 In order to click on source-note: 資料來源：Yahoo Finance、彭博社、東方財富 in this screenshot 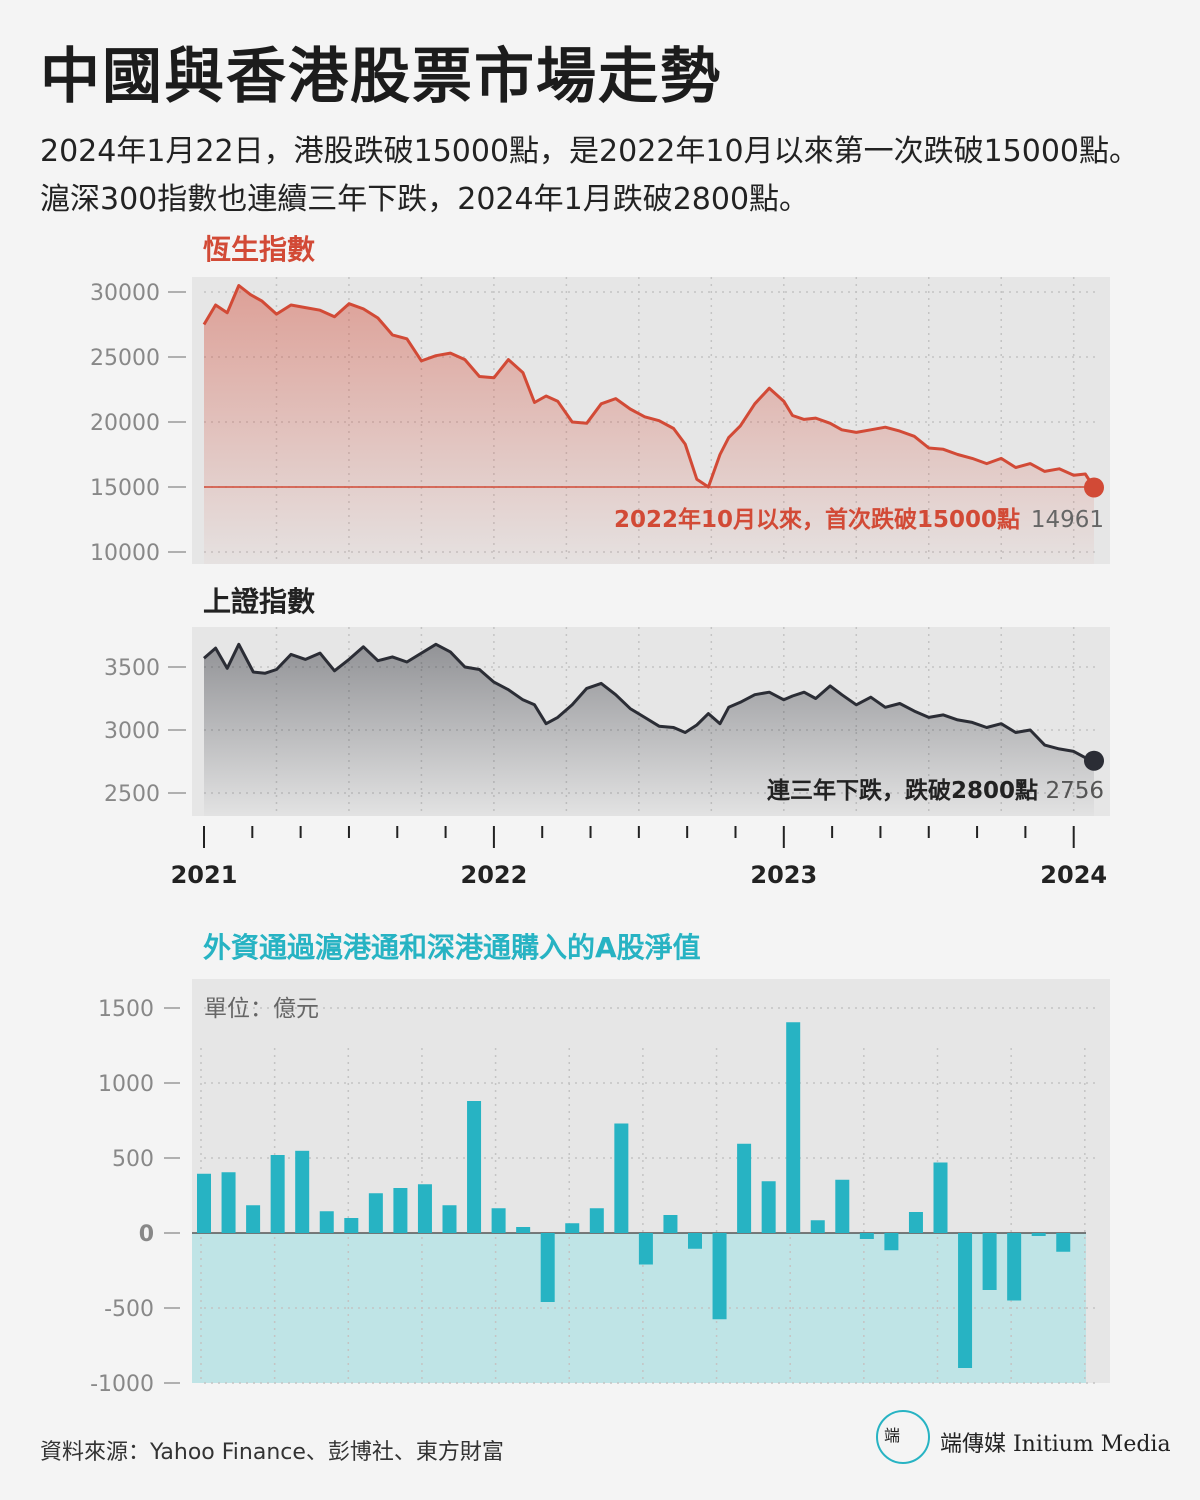, I will do `click(272, 1452)`.